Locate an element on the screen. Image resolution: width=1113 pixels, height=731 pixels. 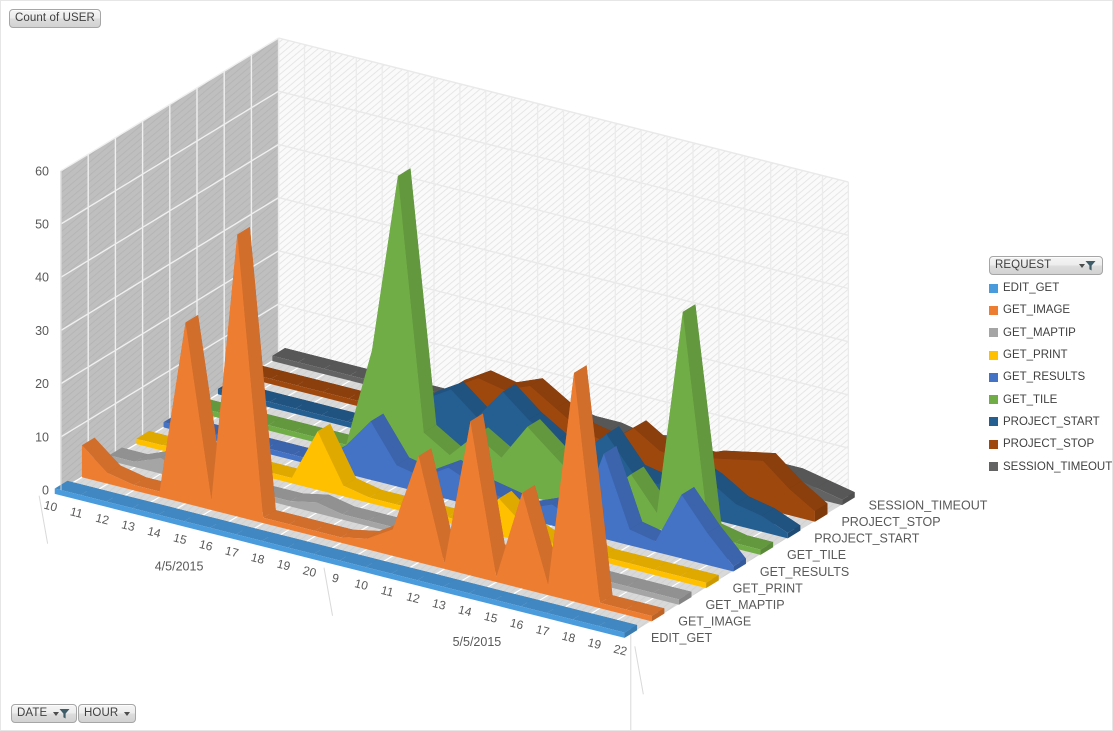
value-axis-tick-label: 50 is located at coordinates (42, 225).